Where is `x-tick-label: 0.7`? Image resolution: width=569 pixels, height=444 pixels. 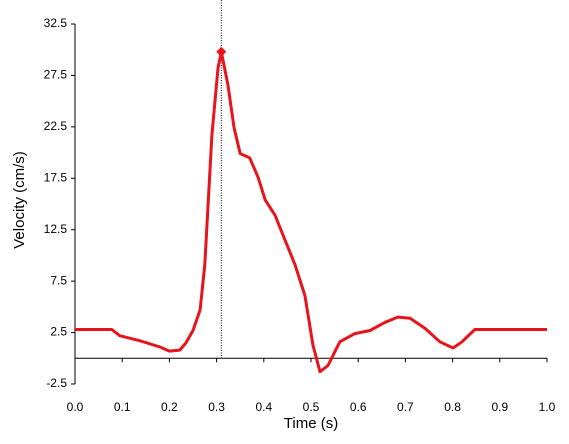
x-tick-label: 0.7 is located at coordinates (405, 407).